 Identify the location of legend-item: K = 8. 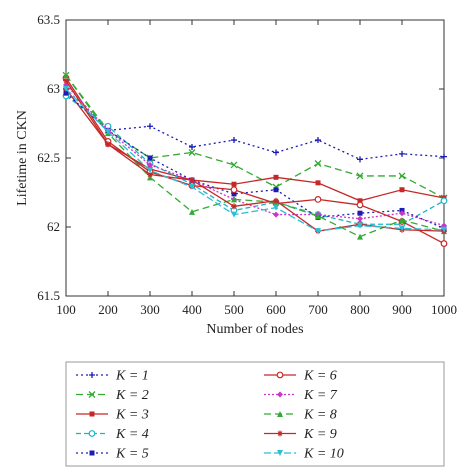
(300, 415).